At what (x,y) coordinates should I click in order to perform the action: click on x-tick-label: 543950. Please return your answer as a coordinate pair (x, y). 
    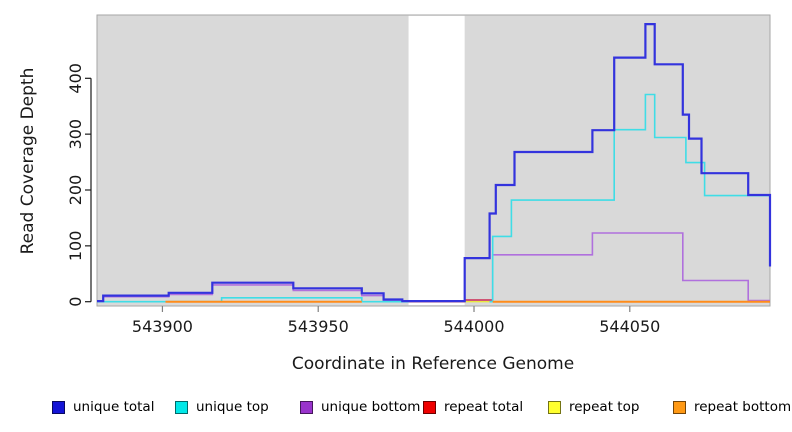
    Looking at the image, I should click on (318, 326).